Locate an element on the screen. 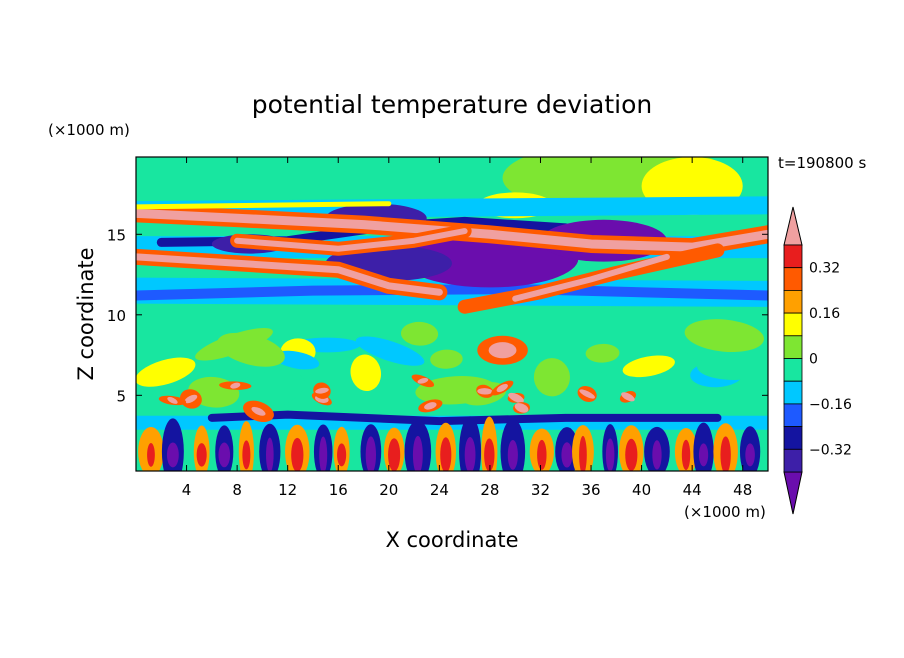 The width and height of the screenshot is (904, 658). x-tick-label: 20 is located at coordinates (388, 490).